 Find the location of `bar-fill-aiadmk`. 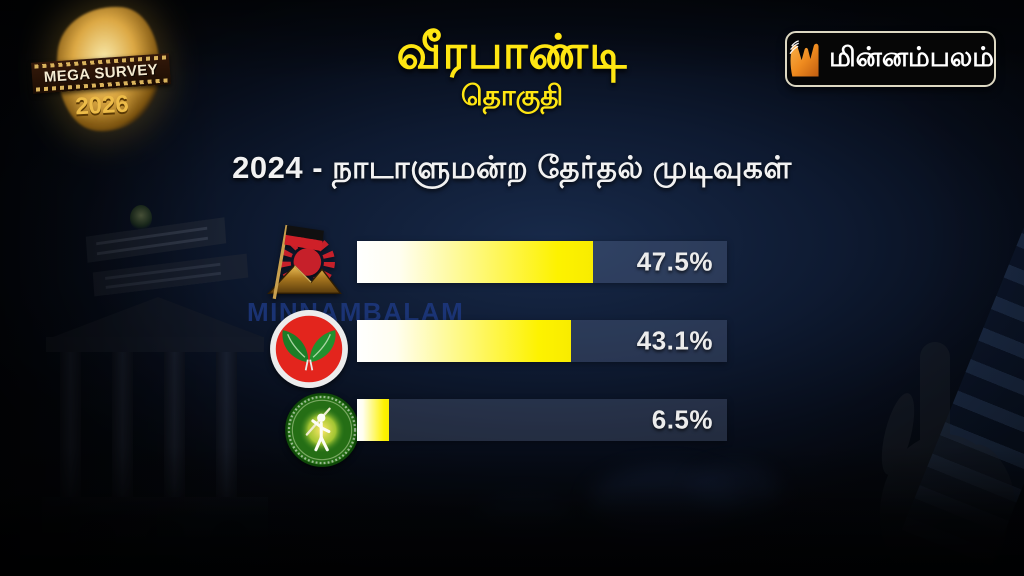

bar-fill-aiadmk is located at coordinates (464, 341).